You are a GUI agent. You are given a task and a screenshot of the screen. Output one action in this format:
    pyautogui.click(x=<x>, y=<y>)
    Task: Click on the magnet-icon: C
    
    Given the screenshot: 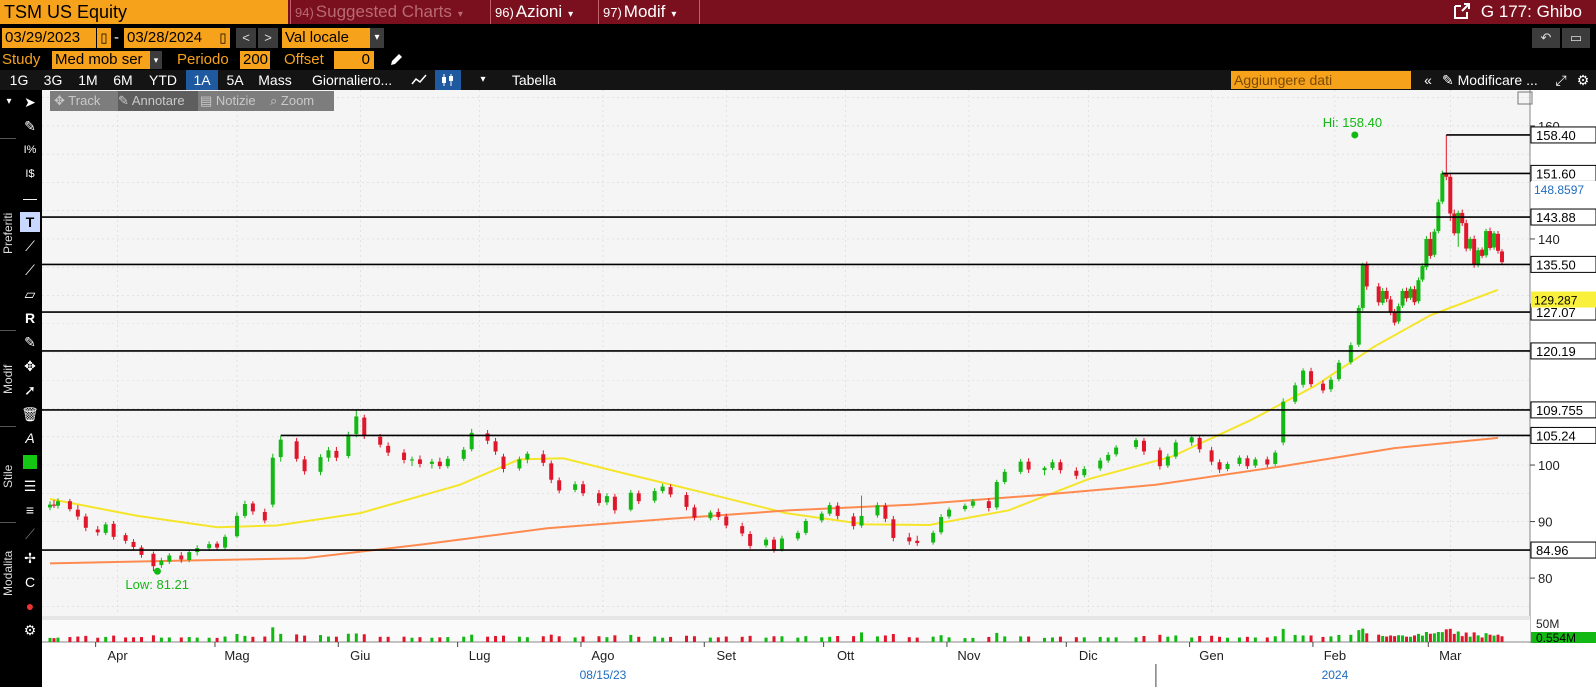 What is the action you would take?
    pyautogui.click(x=30, y=582)
    